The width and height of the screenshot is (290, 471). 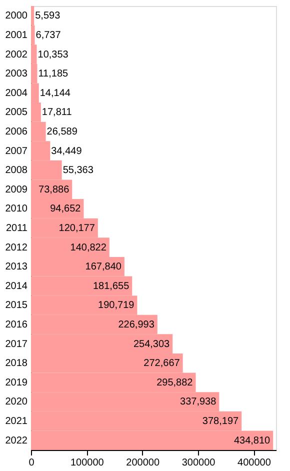 What do you see at coordinates (16, 112) in the screenshot?
I see `y-tick-label: 2005` at bounding box center [16, 112].